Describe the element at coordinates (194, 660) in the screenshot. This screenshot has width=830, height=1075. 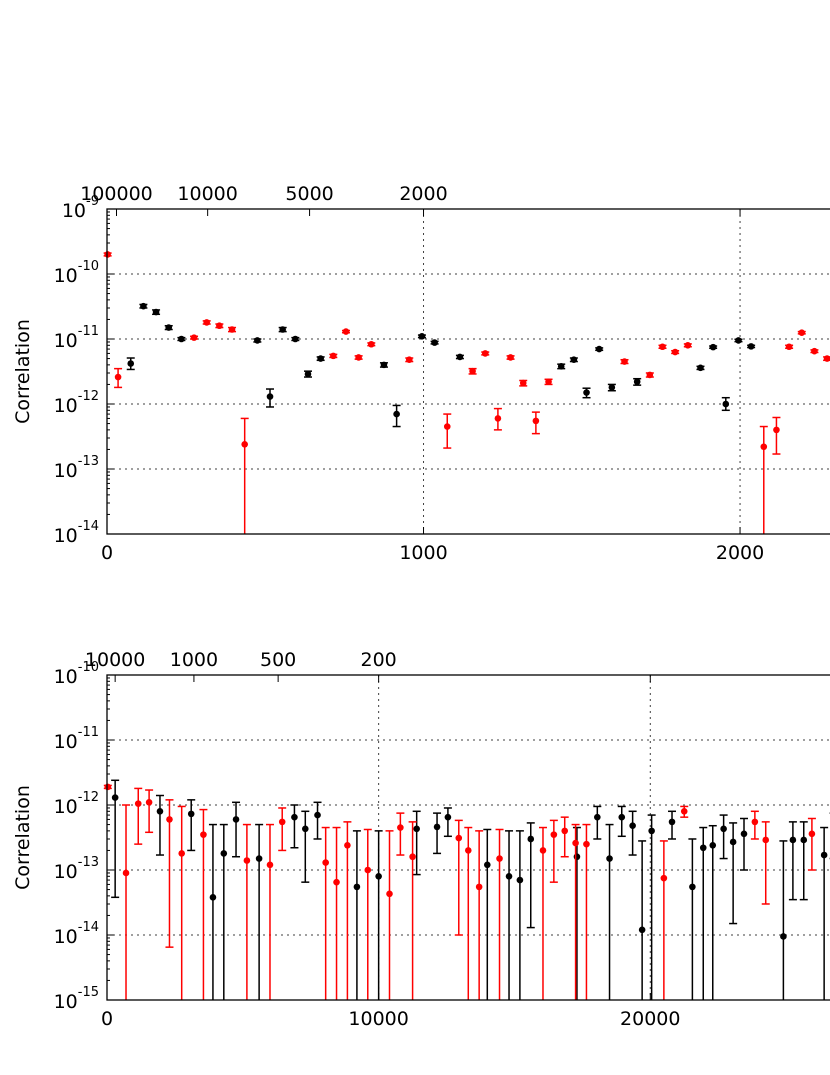
I see `top-tick-label: 1000` at that location.